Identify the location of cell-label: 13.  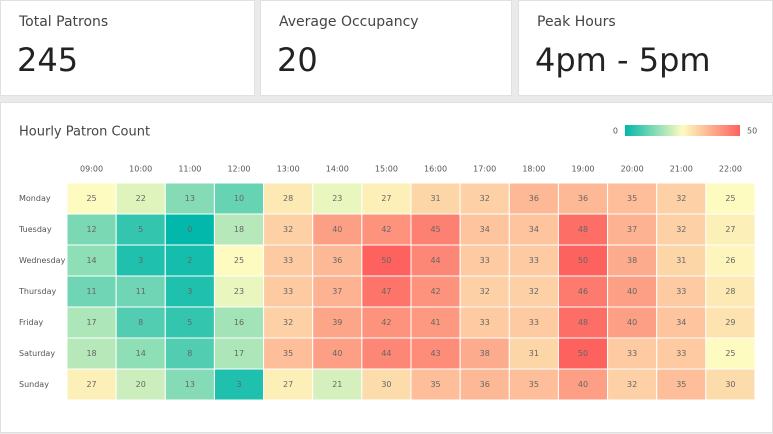
(190, 384).